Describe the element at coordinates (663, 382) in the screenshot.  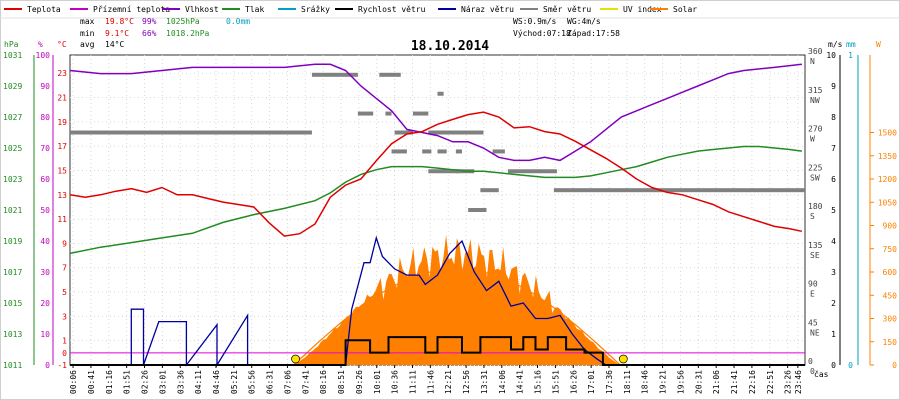
I see `x-tick-label: 19:21` at that location.